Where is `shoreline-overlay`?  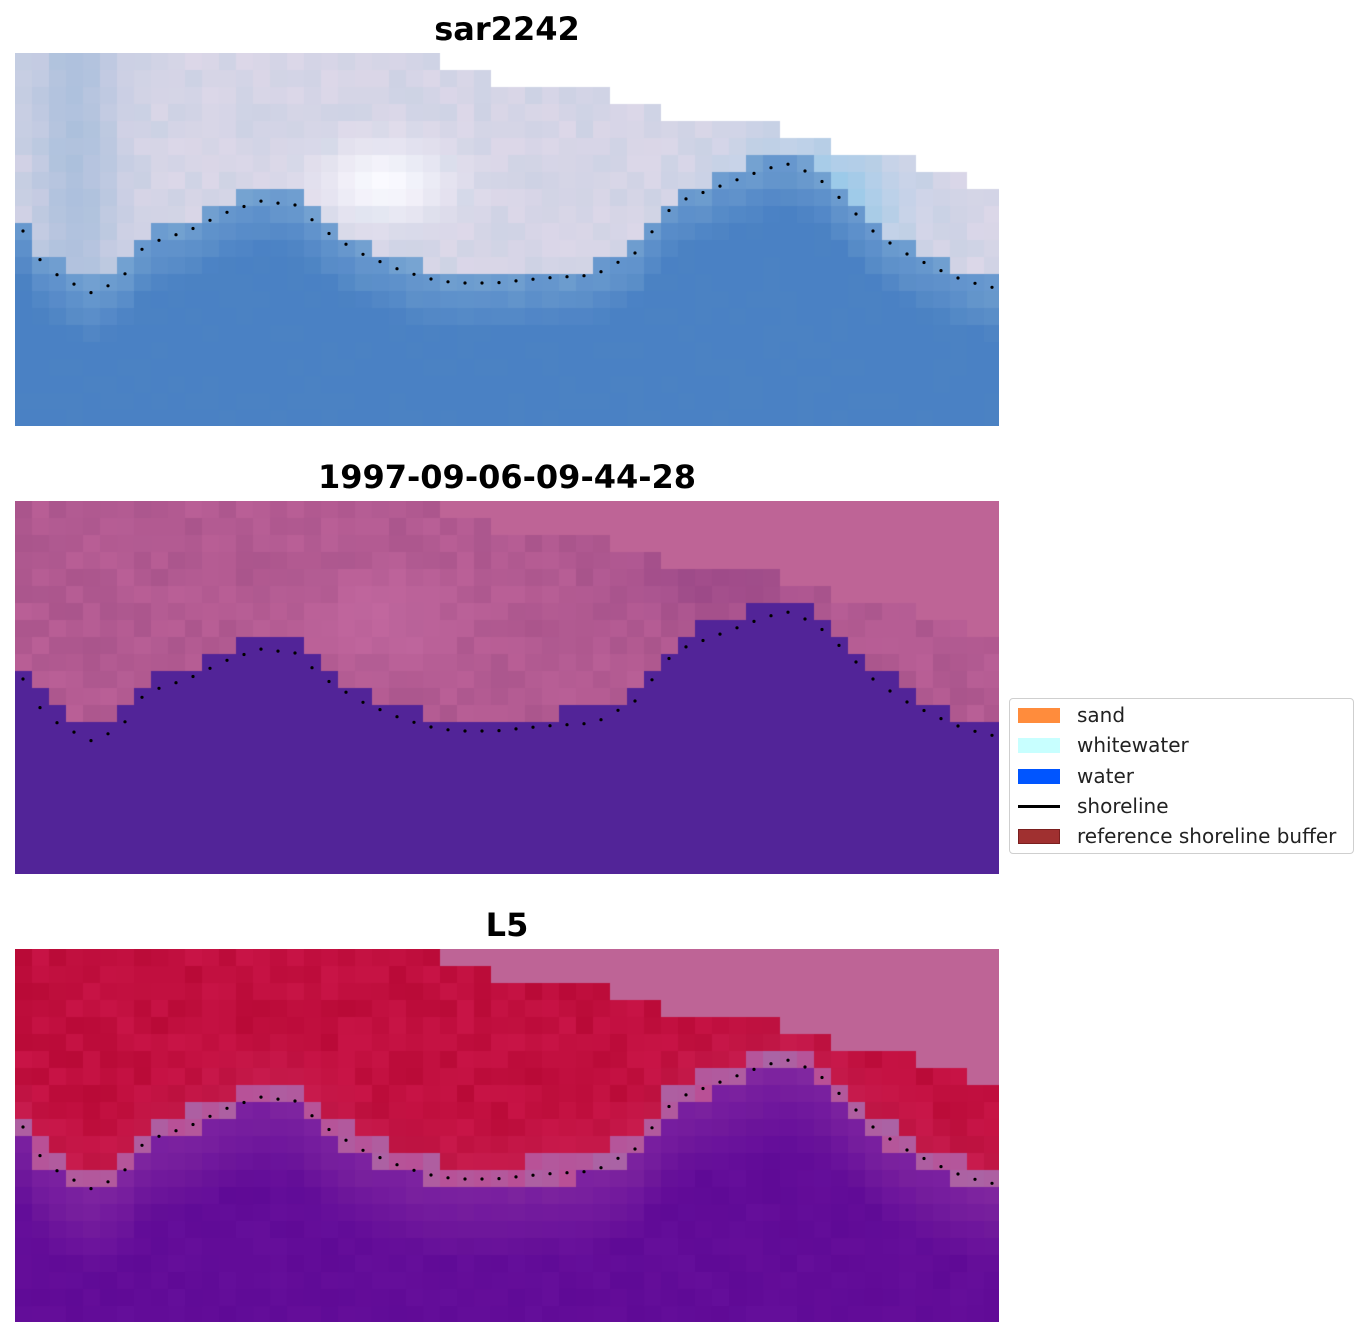
shoreline-overlay is located at coordinates (507, 228).